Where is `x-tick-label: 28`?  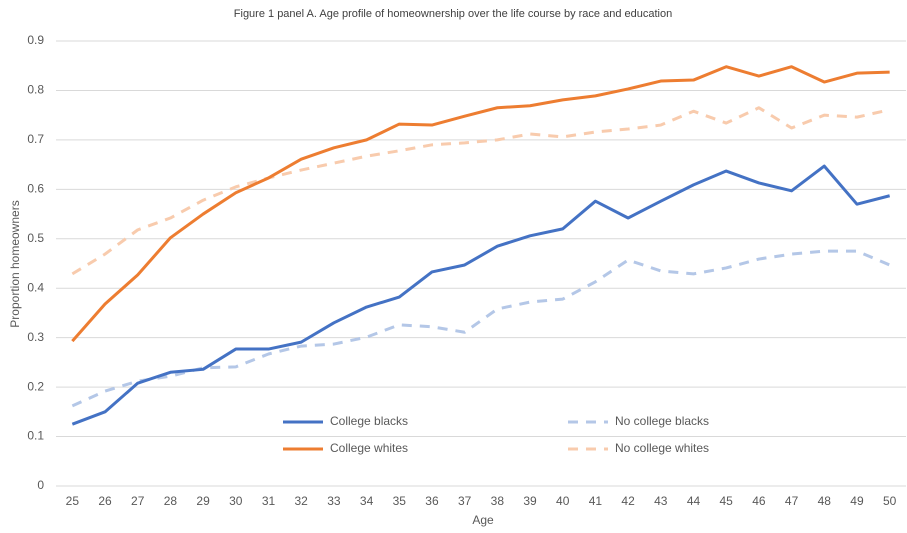
x-tick-label: 28 is located at coordinates (171, 501).